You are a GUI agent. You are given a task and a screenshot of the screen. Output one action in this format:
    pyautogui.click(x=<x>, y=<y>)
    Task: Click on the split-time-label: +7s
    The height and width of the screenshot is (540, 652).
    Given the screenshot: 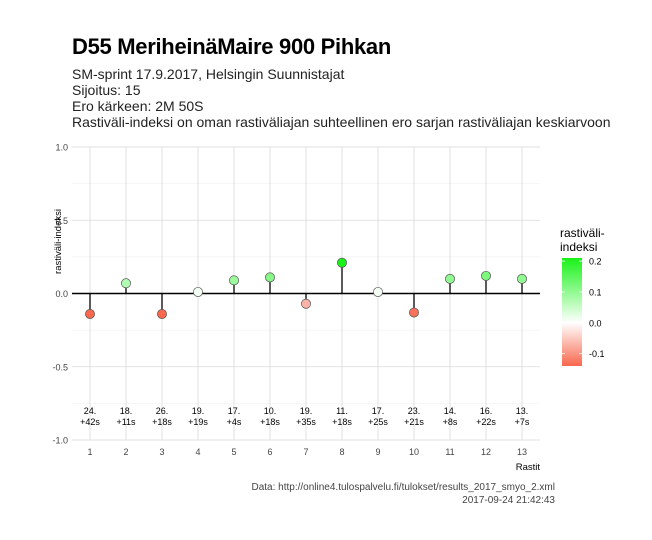 What is the action you would take?
    pyautogui.click(x=522, y=422)
    